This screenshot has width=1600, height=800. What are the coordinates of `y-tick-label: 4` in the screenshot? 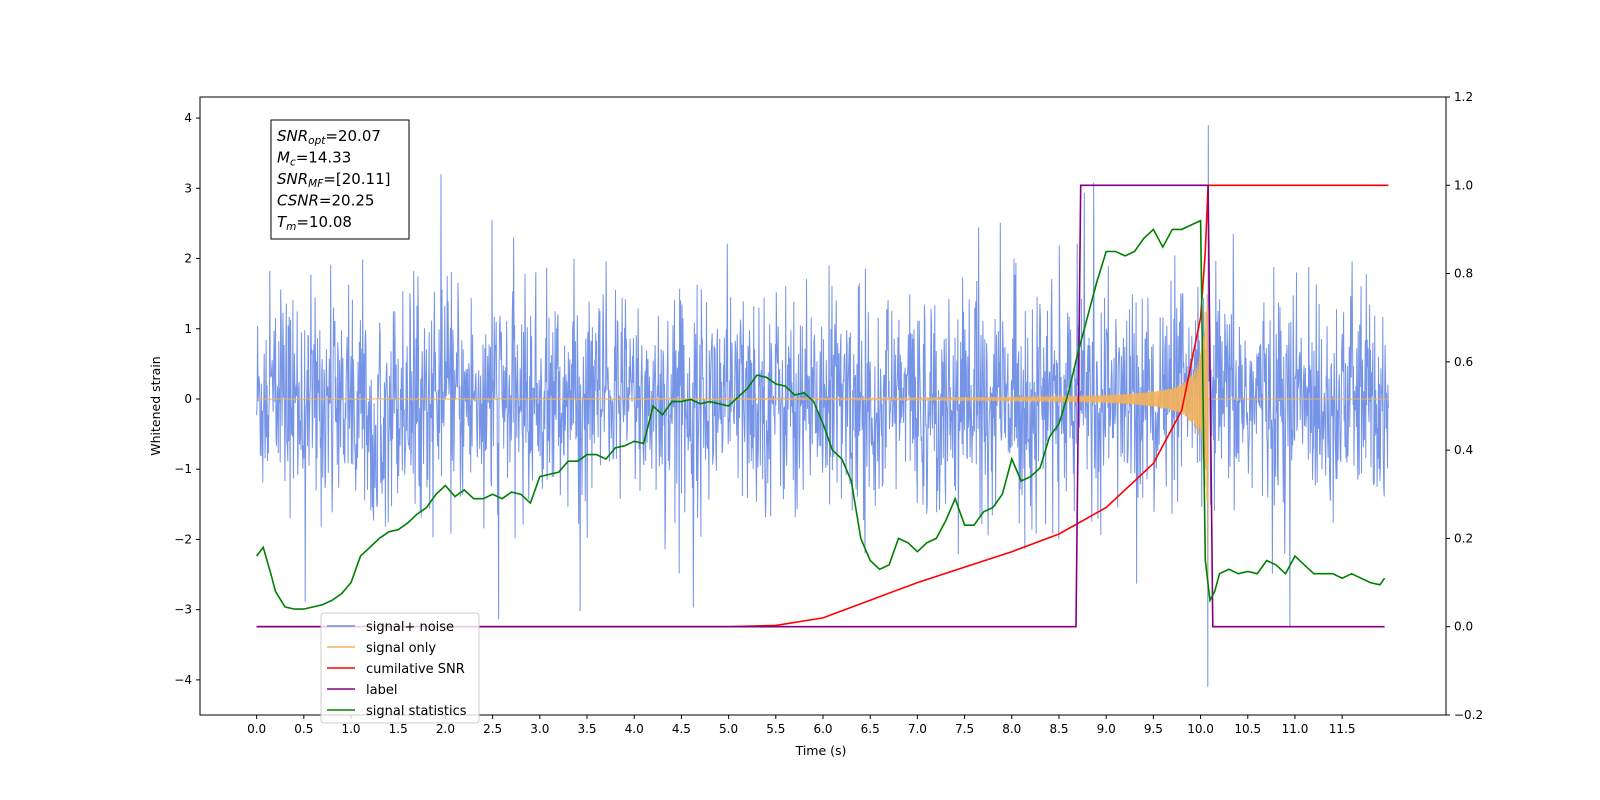 It's located at (188, 118).